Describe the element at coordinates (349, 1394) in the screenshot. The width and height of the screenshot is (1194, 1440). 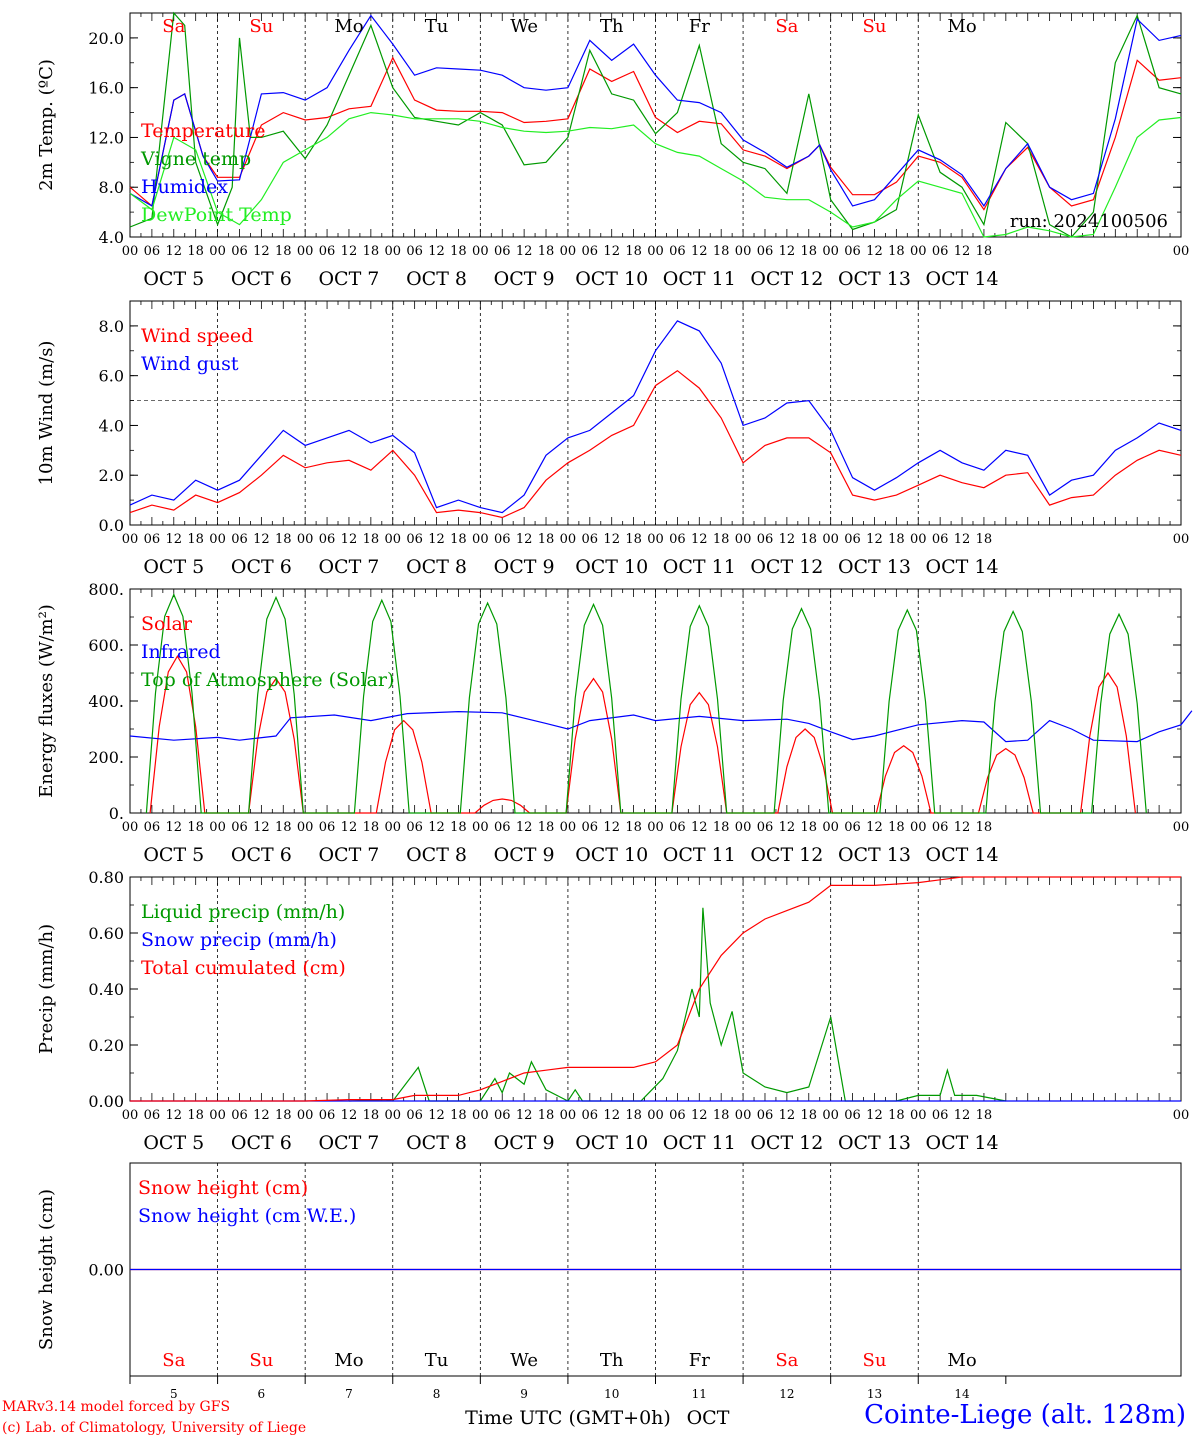
I see `day-number-label: 7` at that location.